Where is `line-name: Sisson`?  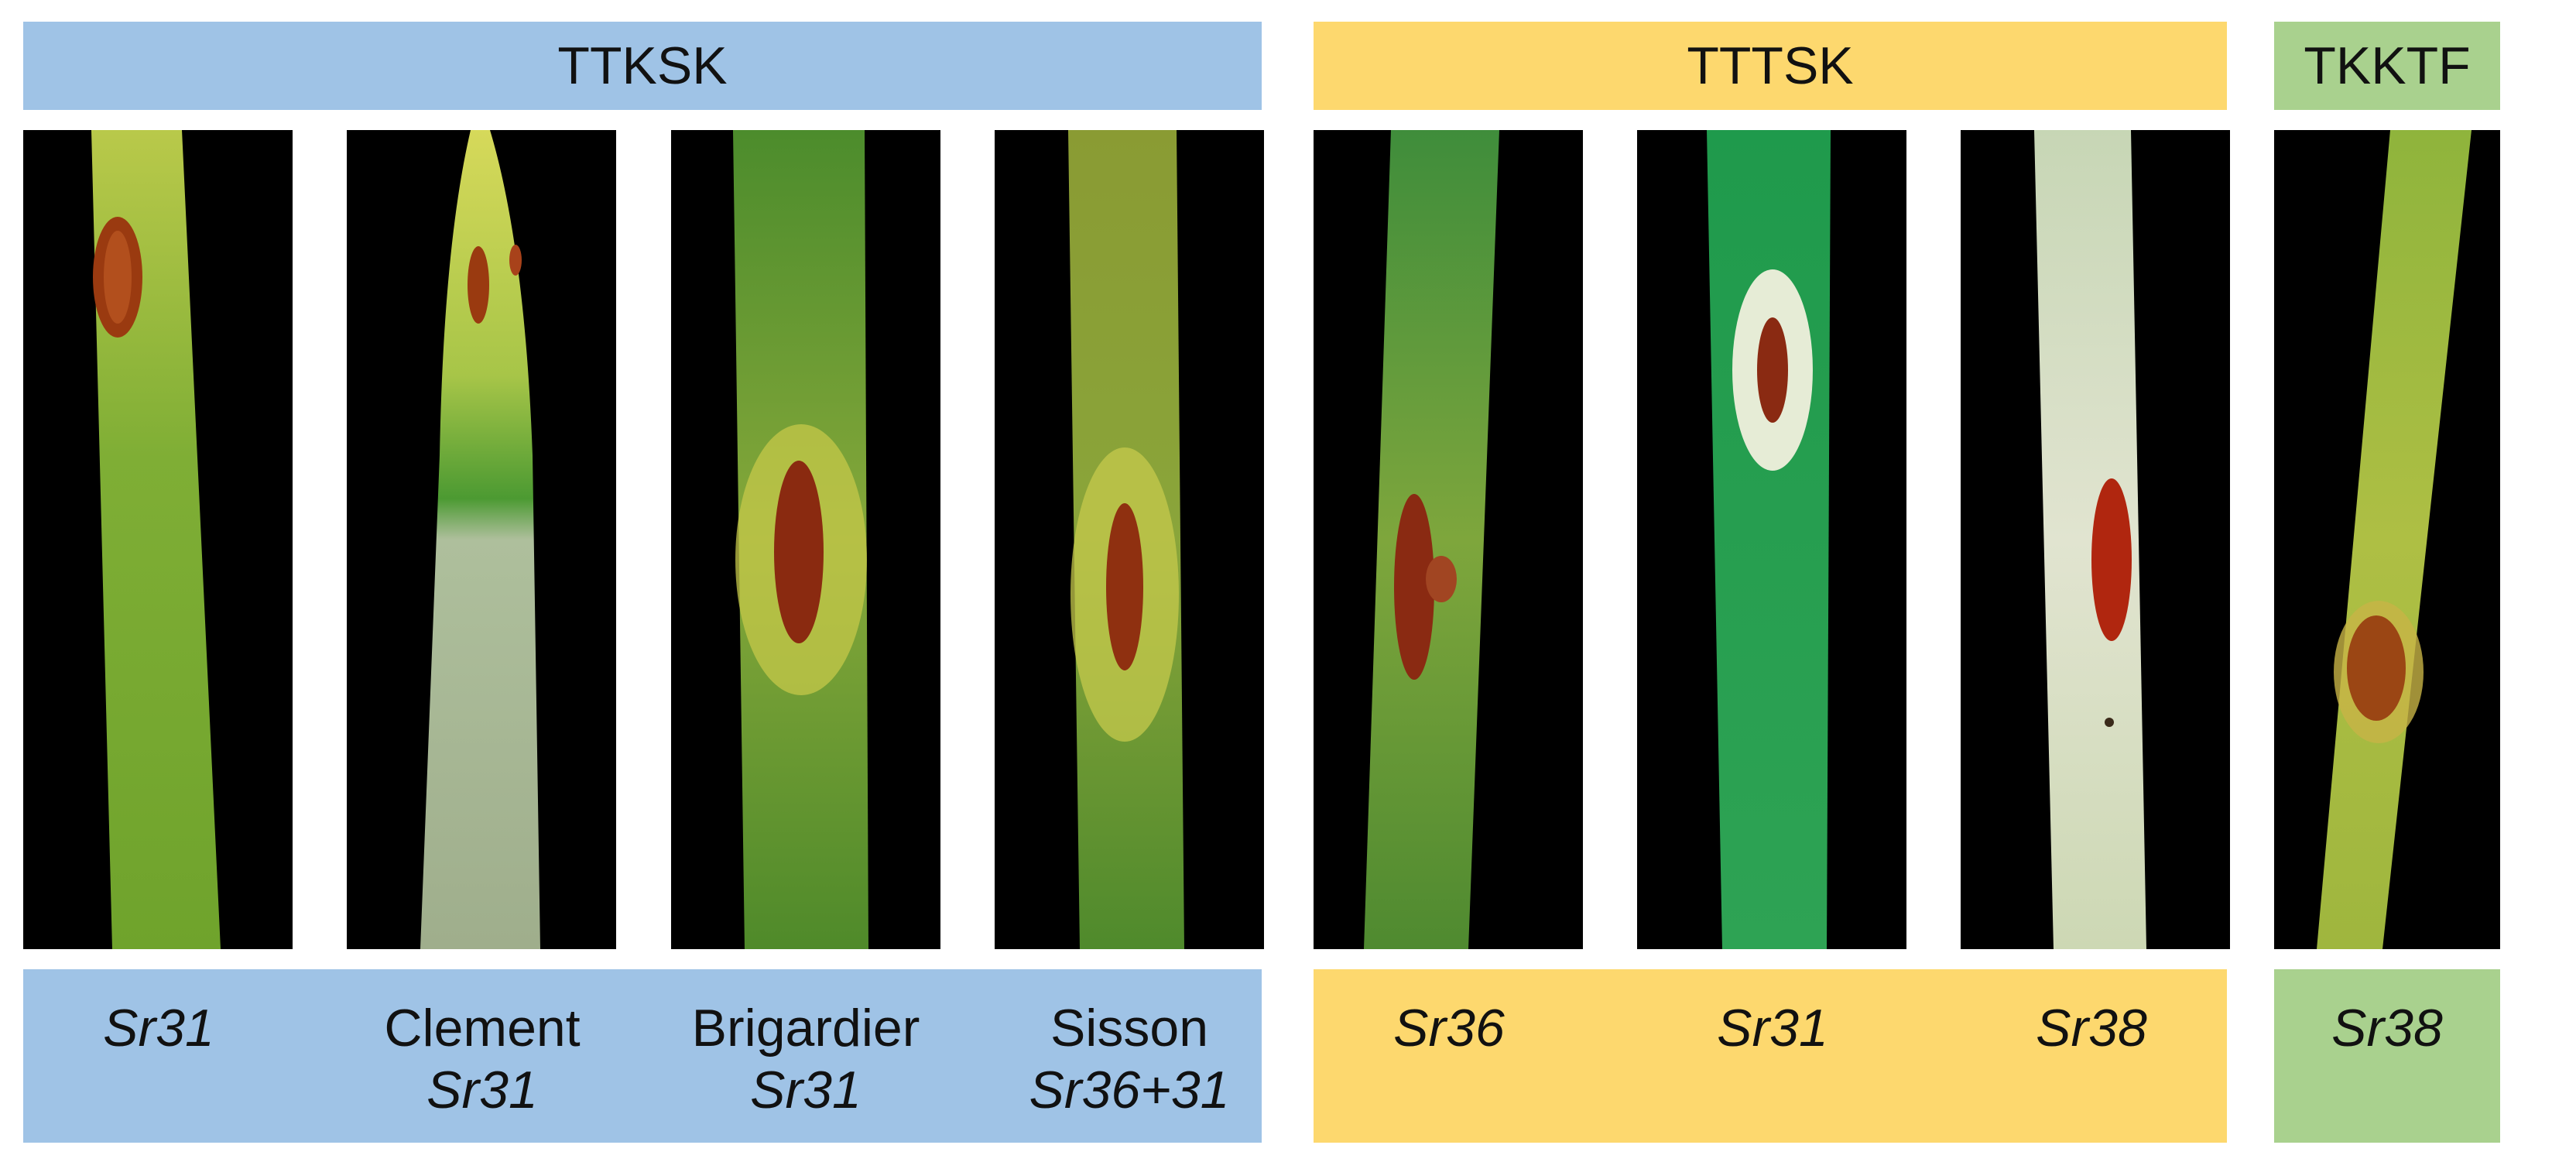 line-name: Sisson is located at coordinates (1129, 1028).